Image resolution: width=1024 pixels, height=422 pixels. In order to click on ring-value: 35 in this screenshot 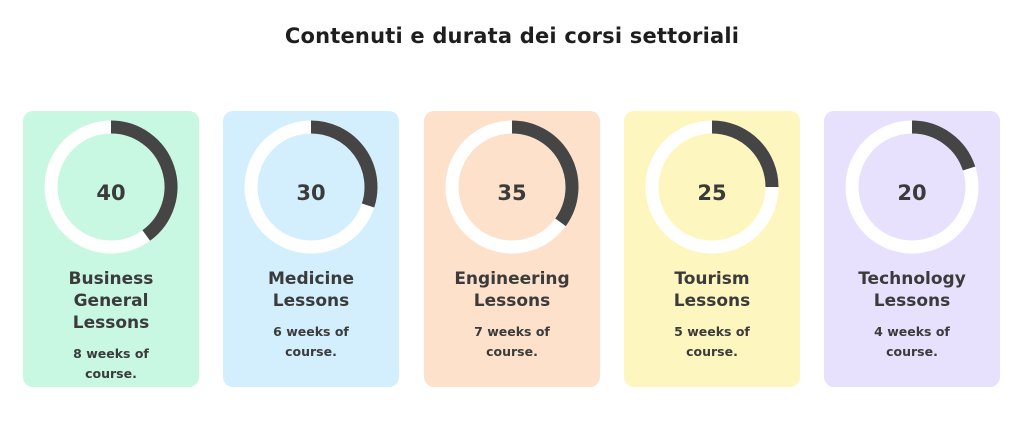, I will do `click(512, 193)`.